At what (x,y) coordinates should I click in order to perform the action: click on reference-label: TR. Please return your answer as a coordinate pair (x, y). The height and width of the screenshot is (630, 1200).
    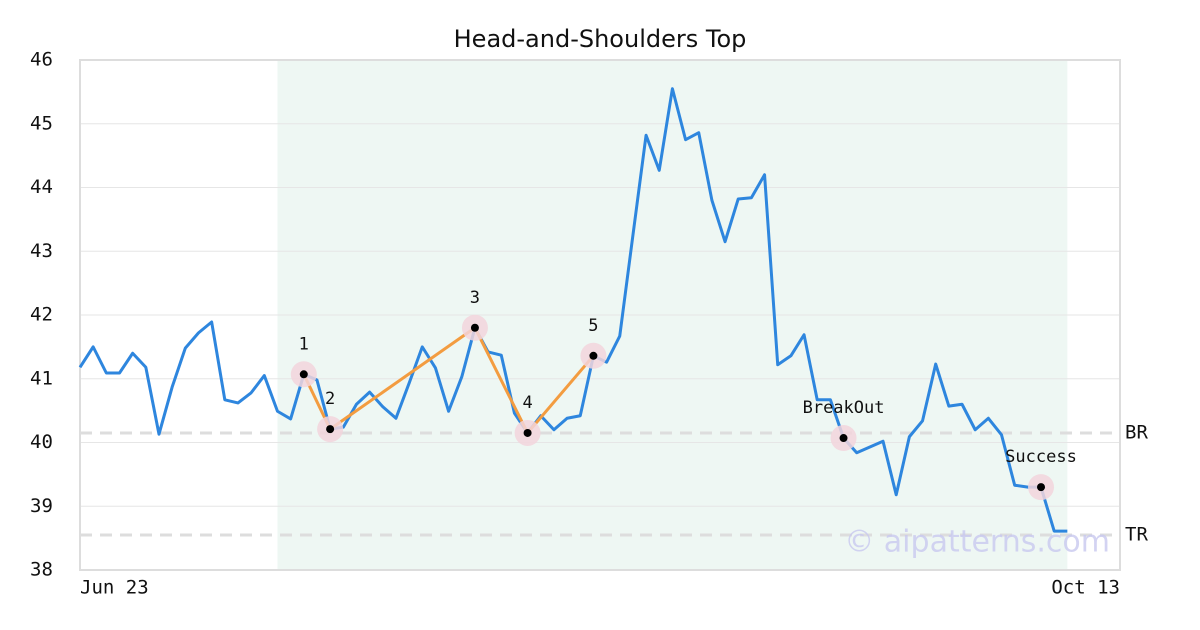
    Looking at the image, I should click on (1136, 534).